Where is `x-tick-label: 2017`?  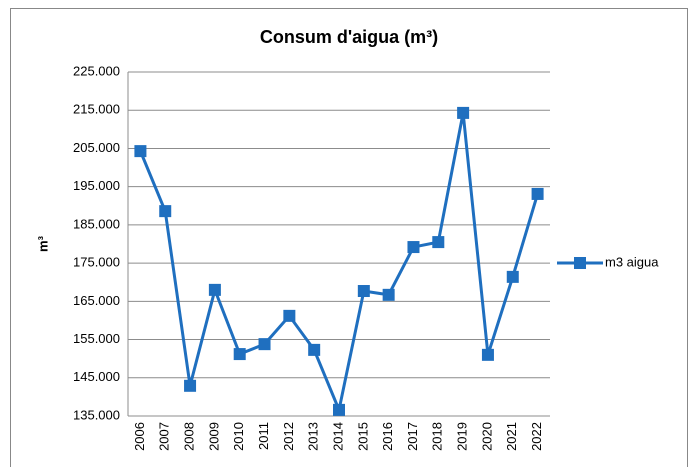
x-tick-label: 2017 is located at coordinates (412, 436).